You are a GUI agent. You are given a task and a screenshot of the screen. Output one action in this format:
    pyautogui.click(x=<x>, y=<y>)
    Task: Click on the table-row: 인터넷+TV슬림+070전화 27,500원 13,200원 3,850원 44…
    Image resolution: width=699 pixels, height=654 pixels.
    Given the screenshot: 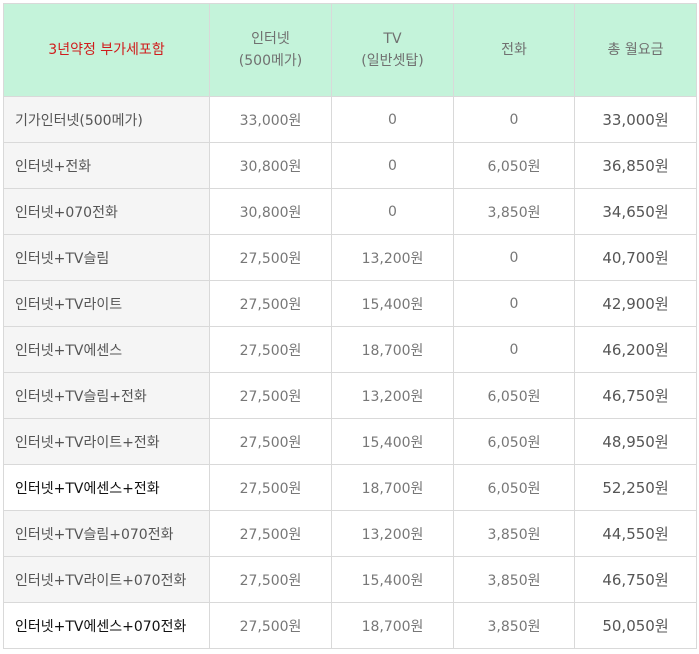 What is the action you would take?
    pyautogui.click(x=350, y=533)
    